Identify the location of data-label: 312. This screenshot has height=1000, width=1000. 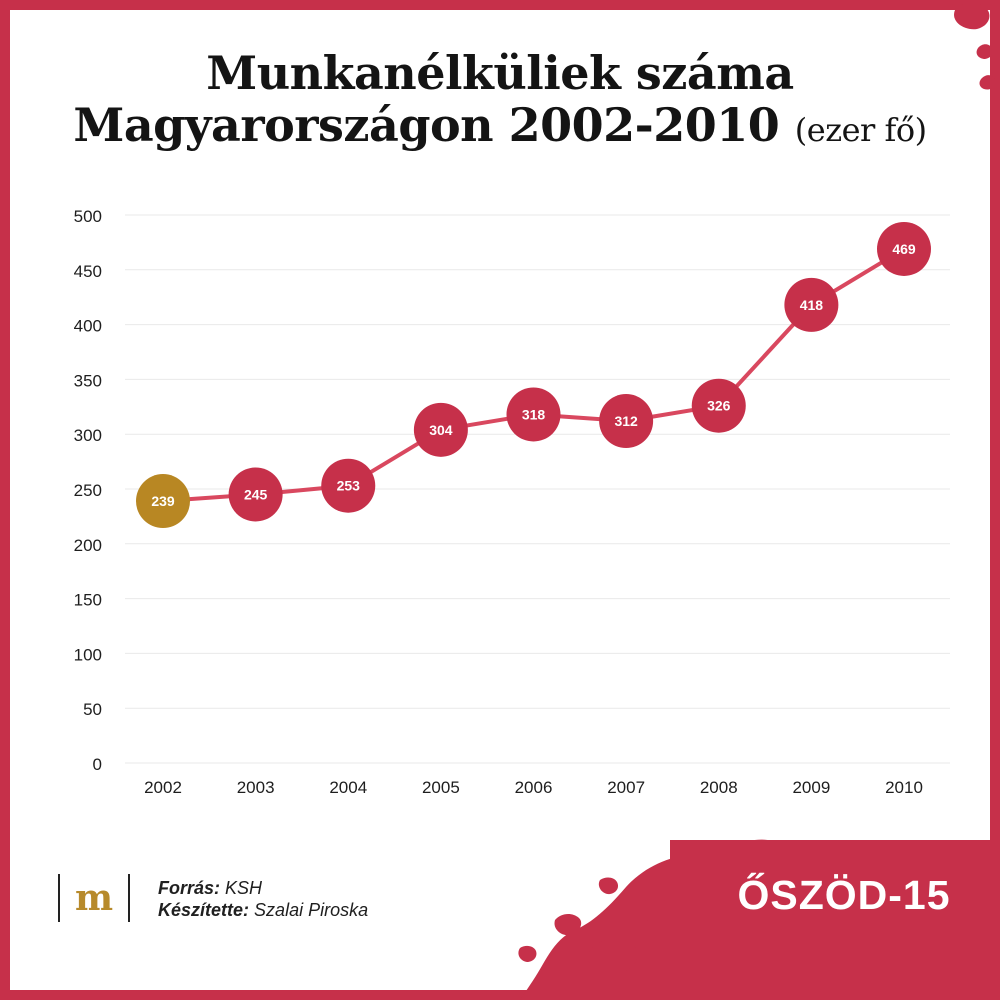
(626, 421).